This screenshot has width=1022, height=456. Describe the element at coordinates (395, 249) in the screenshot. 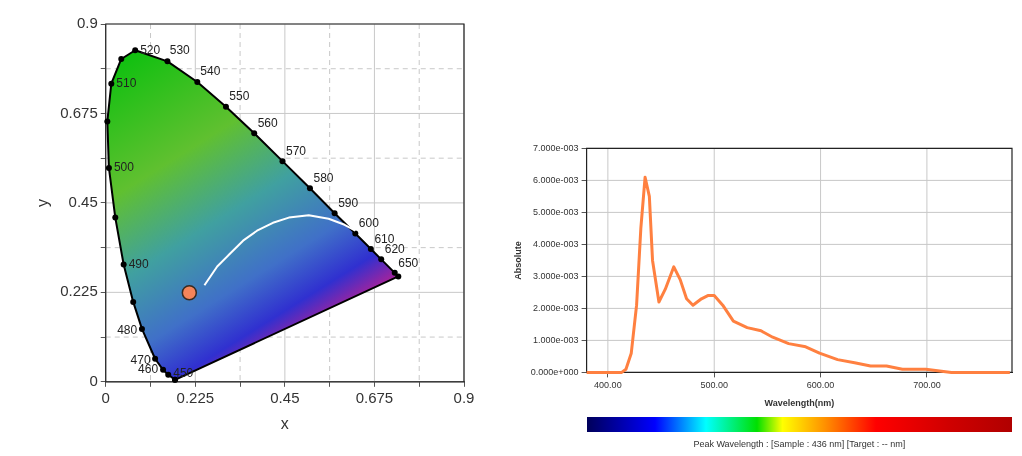

I see `annotation: 620` at that location.